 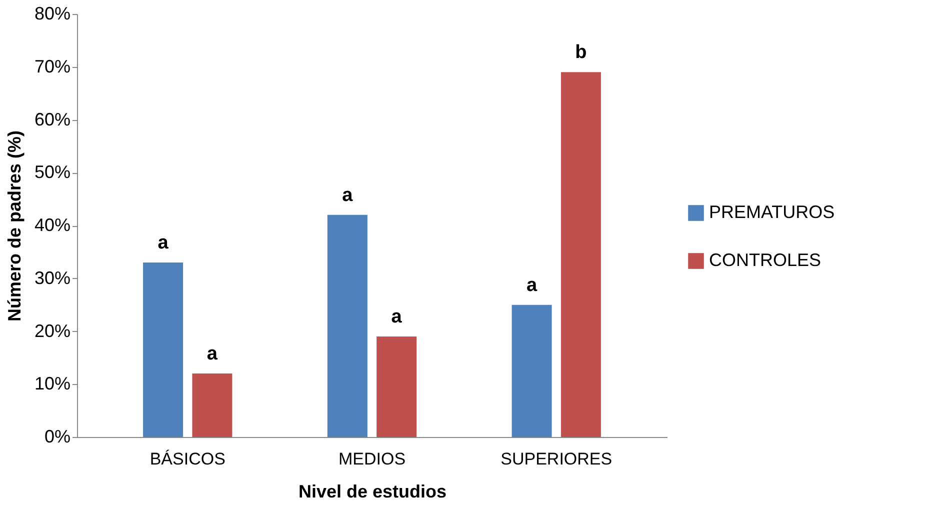 What do you see at coordinates (14, 226) in the screenshot?
I see `y-axis-title: Número de padres (%)` at bounding box center [14, 226].